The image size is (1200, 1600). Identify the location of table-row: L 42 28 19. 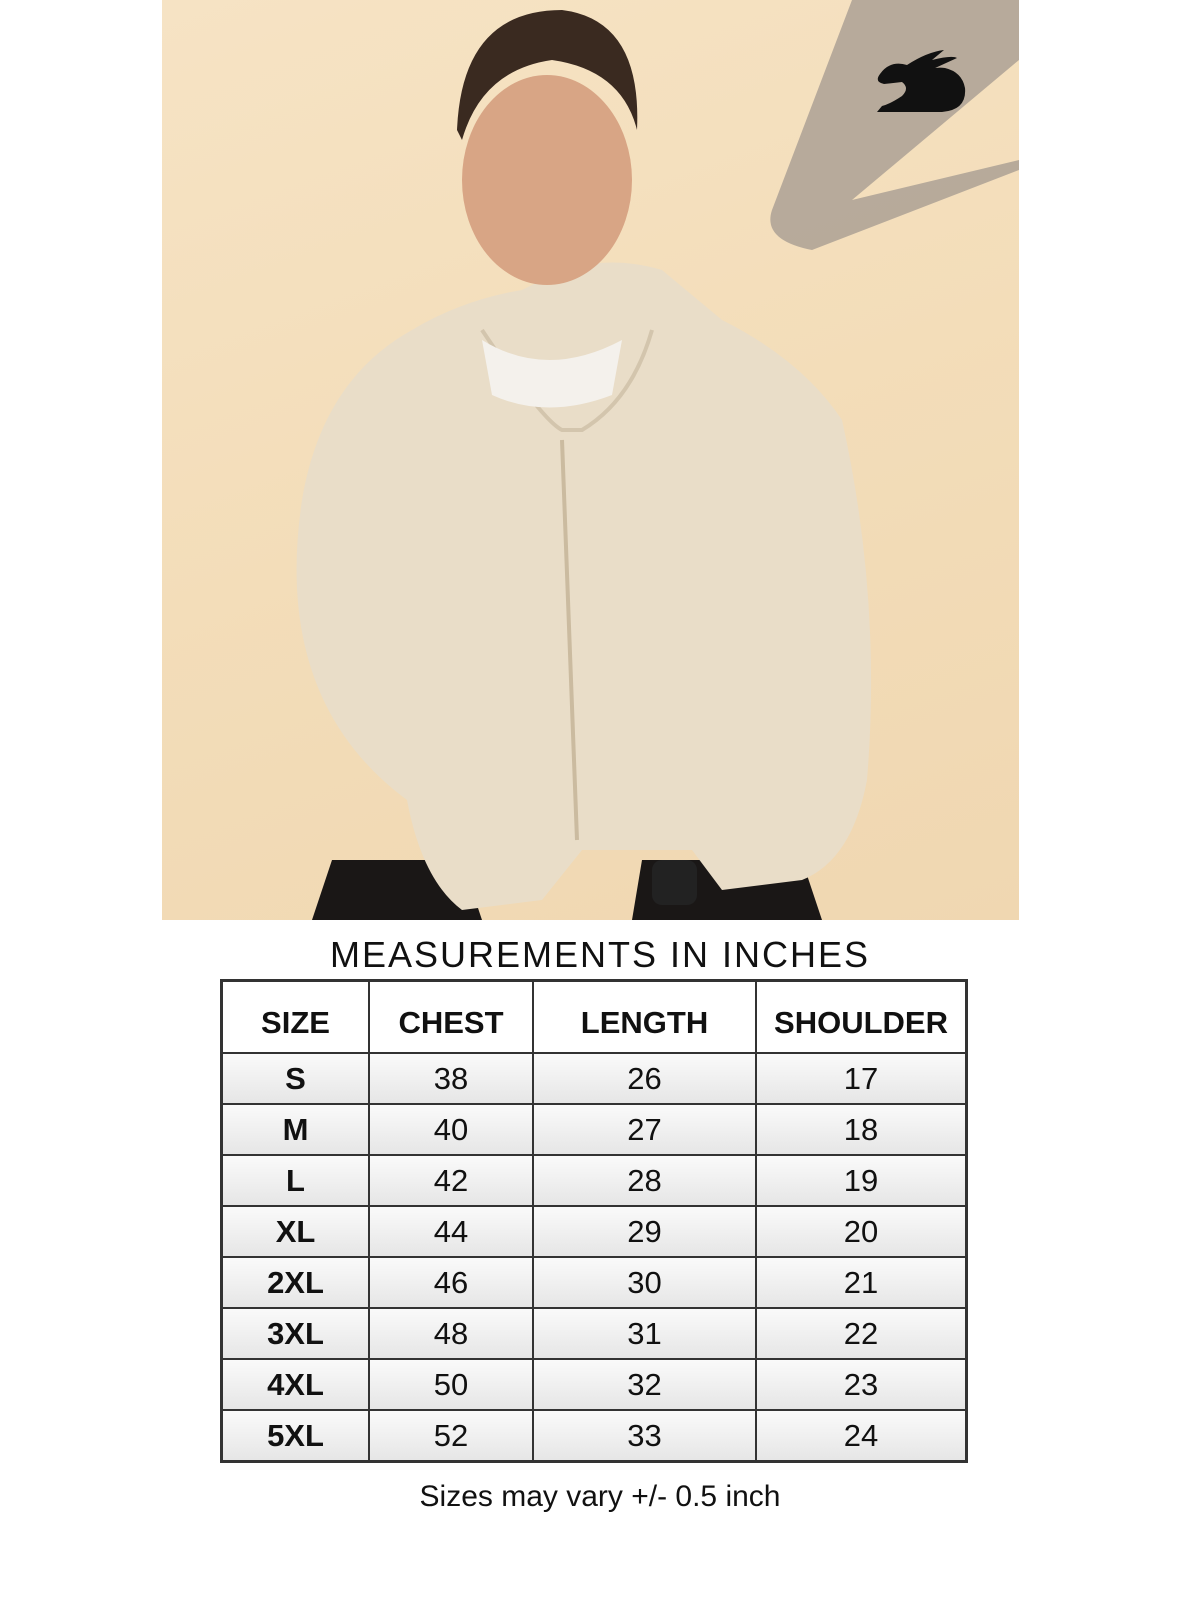
(594, 1180).